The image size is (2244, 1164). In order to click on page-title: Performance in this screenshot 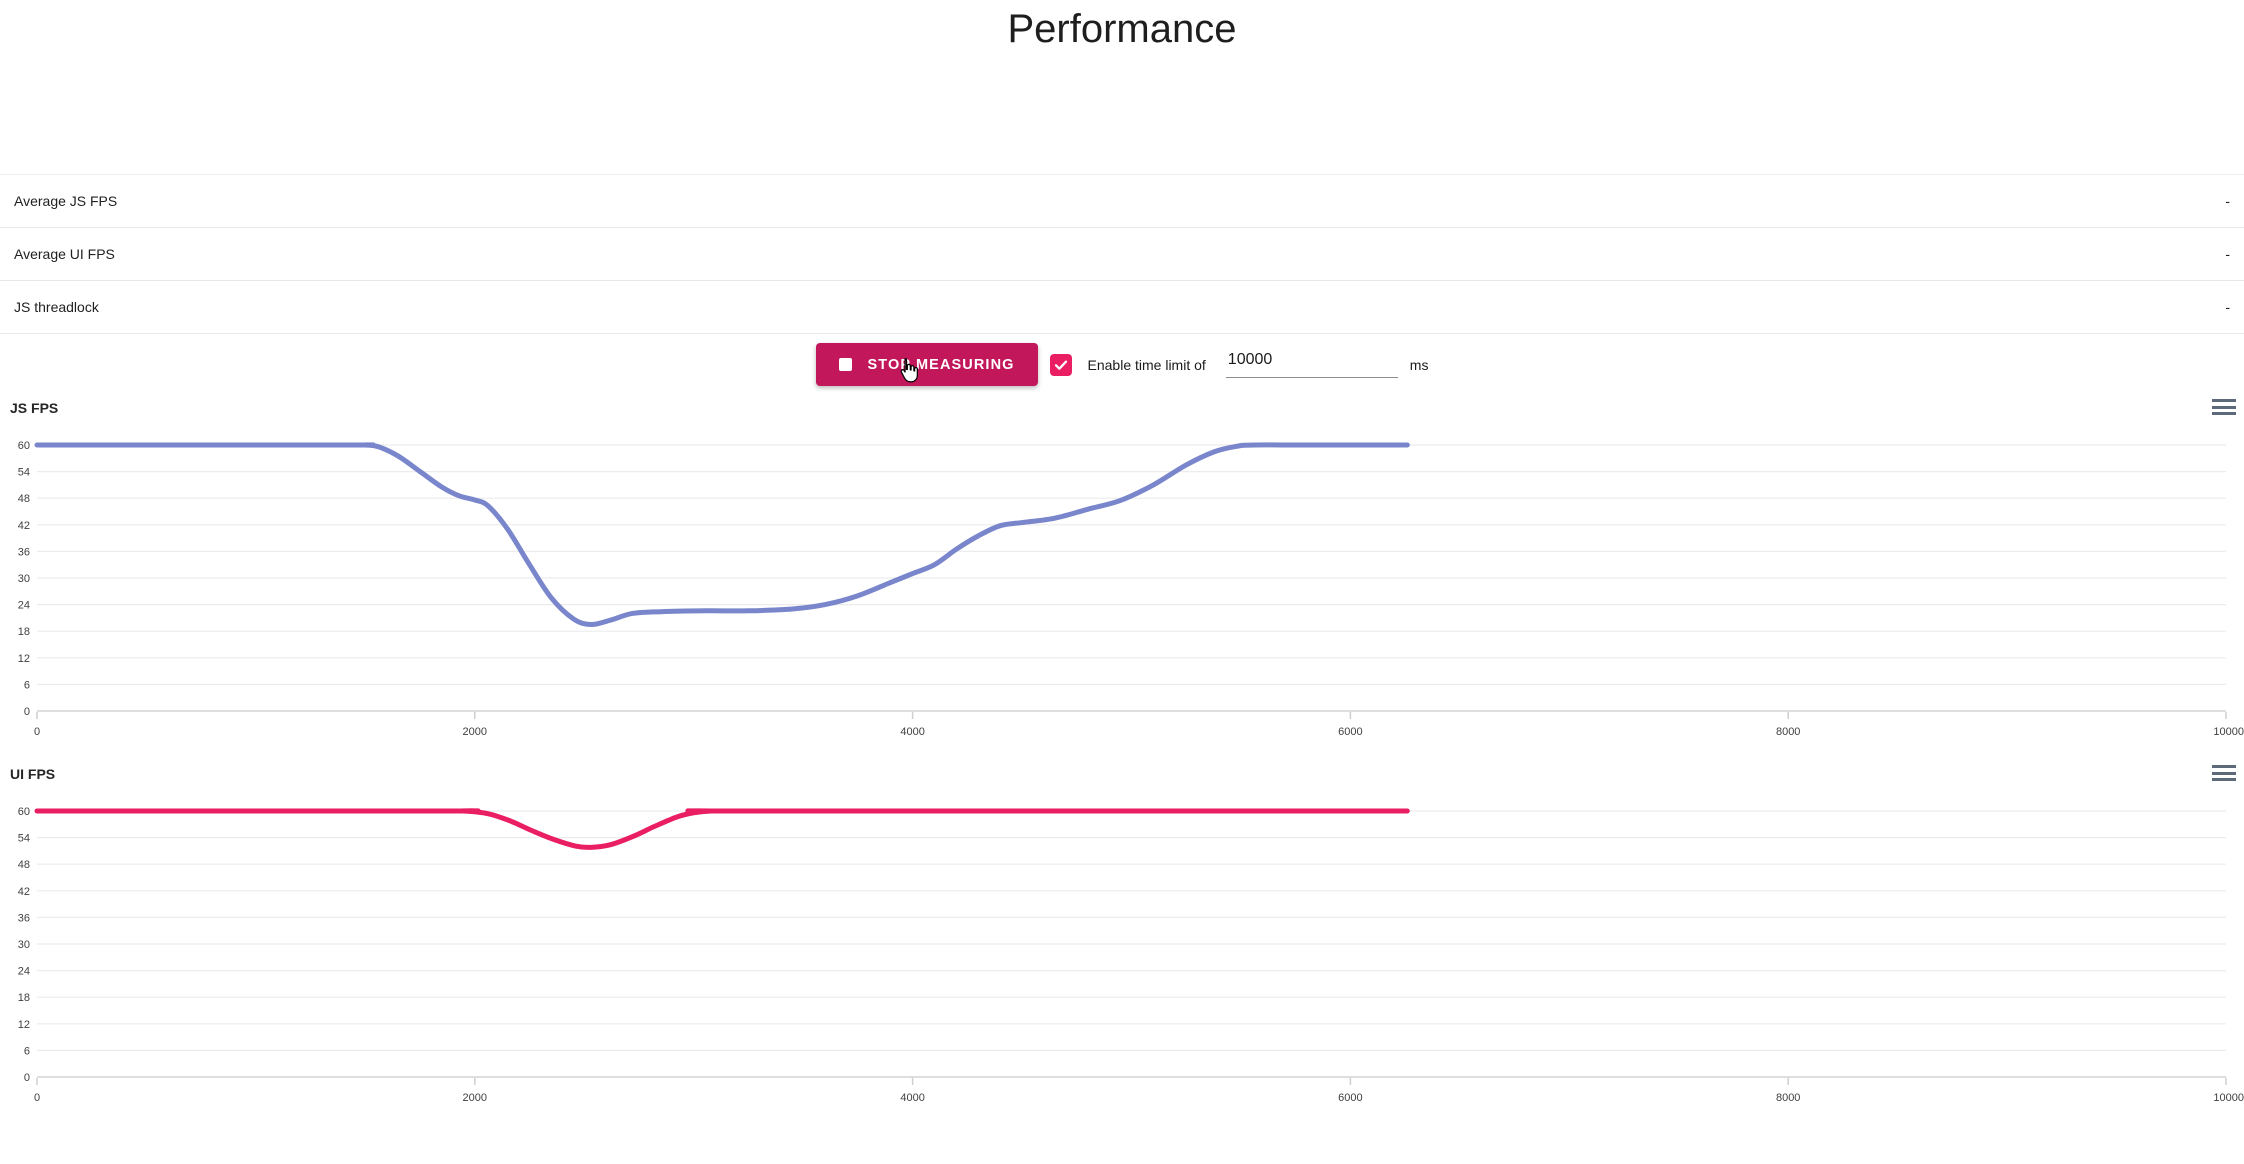, I will do `click(1122, 29)`.